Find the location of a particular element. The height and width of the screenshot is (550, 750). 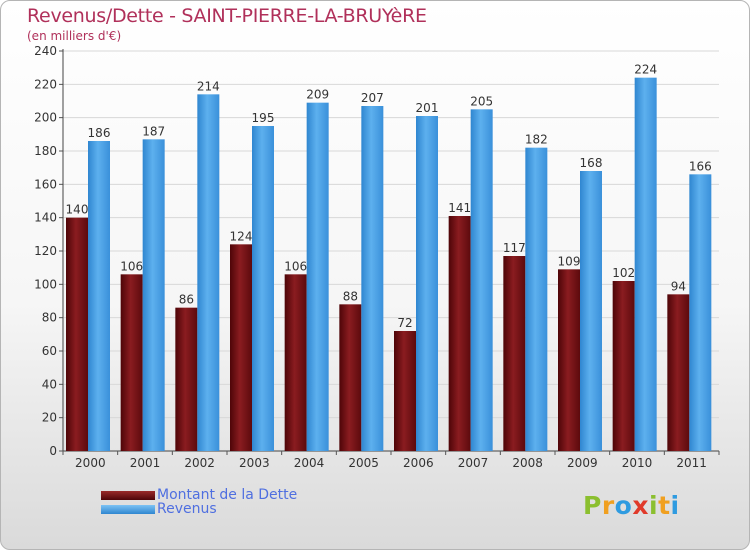

x-tick-label: 2000 is located at coordinates (90, 463).